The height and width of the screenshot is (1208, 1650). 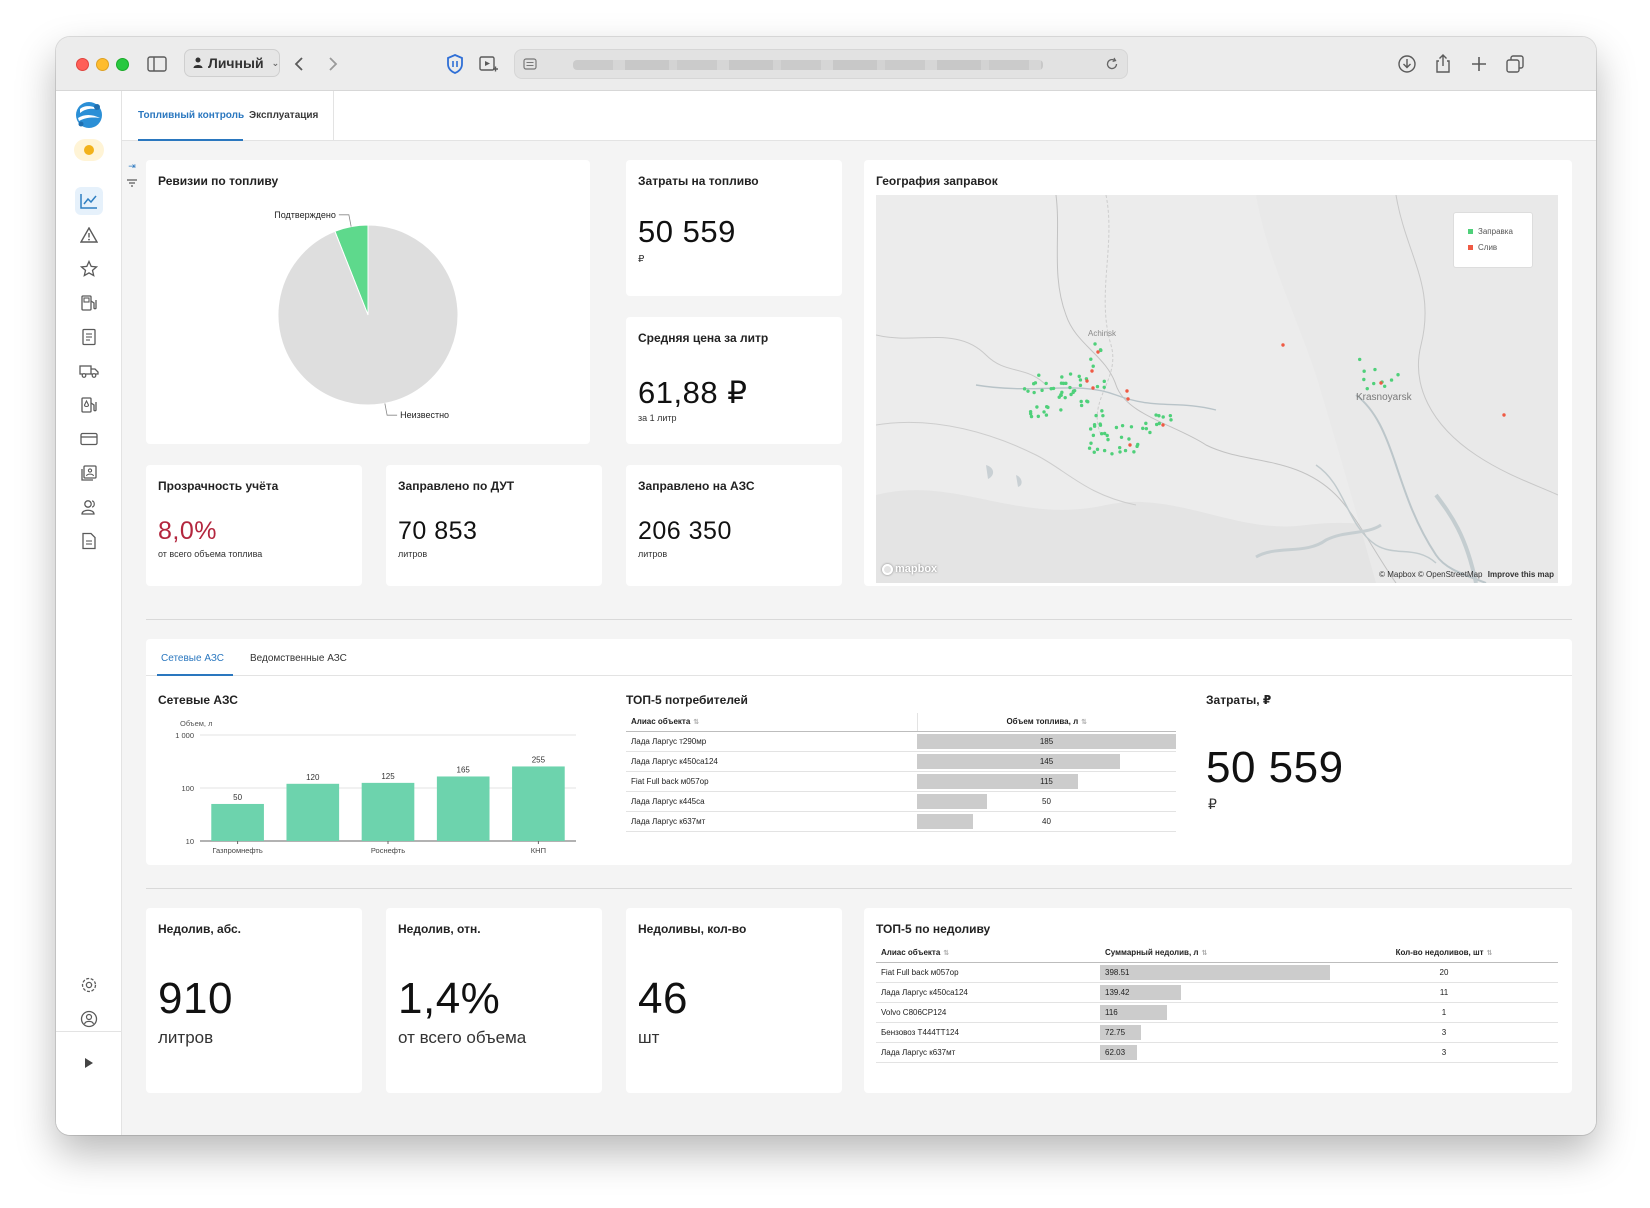 What do you see at coordinates (988, 953) in the screenshot?
I see `underfill-col-name: Алиас объекта ⇅` at bounding box center [988, 953].